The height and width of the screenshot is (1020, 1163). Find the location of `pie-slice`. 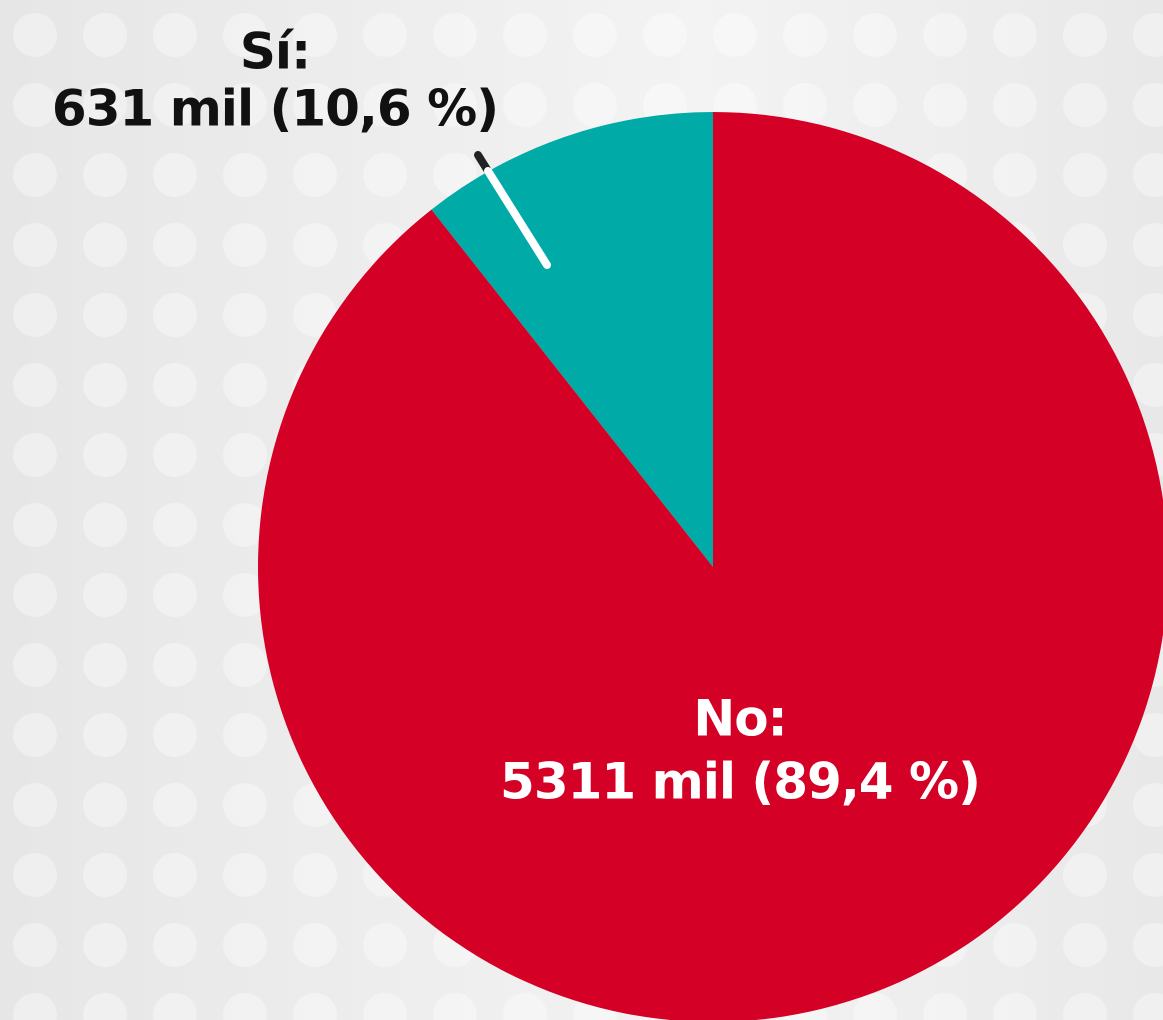

pie-slice is located at coordinates (572, 339).